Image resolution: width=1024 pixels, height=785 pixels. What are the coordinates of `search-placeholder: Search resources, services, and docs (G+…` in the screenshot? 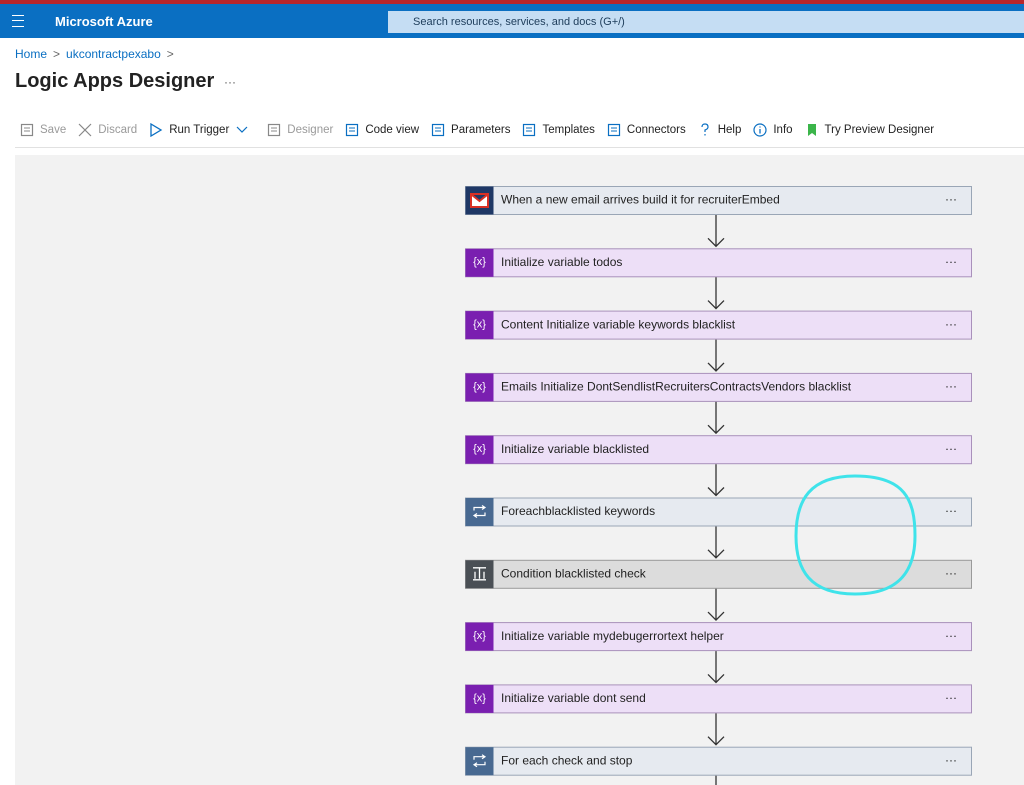 It's located at (519, 22).